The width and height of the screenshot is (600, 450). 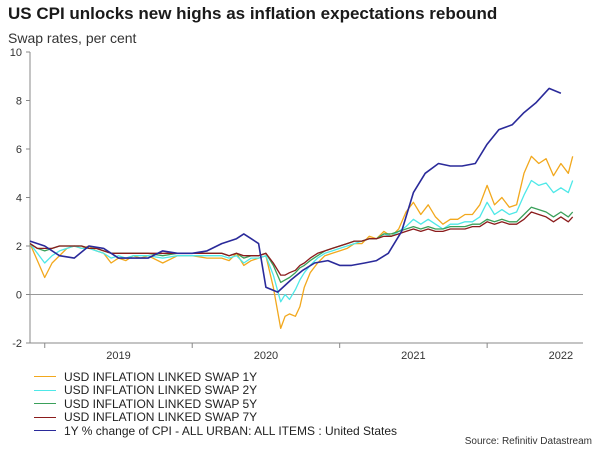 What do you see at coordinates (19, 102) in the screenshot?
I see `y-tick-label: 8` at bounding box center [19, 102].